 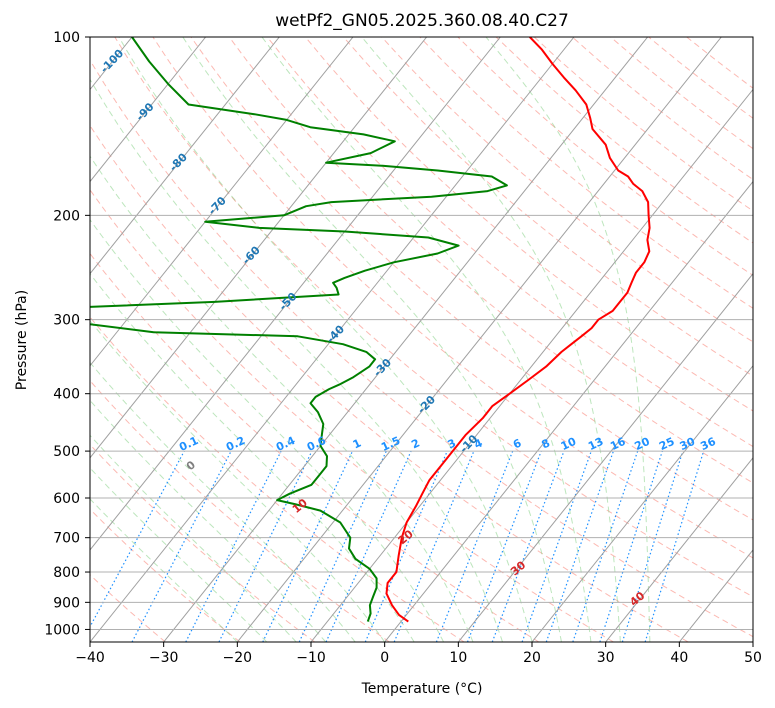 I want to click on x-tick-label: −30, so click(x=164, y=658).